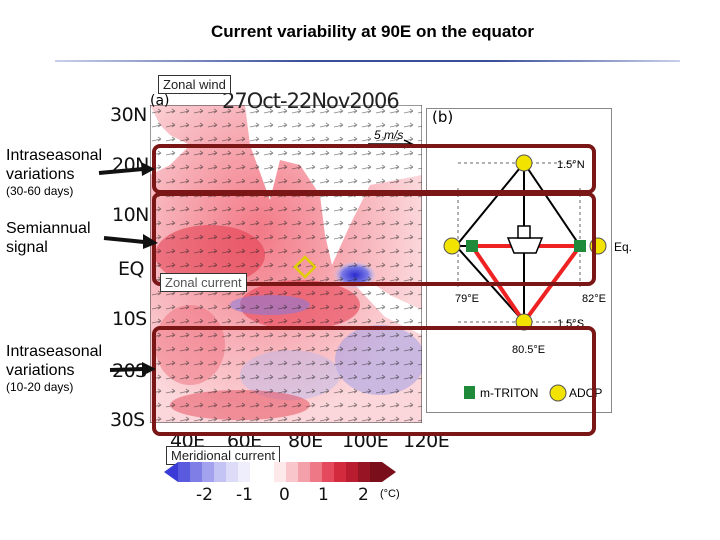  Describe the element at coordinates (204, 495) in the screenshot. I see `colorbar-tick-minus2: -2` at that location.